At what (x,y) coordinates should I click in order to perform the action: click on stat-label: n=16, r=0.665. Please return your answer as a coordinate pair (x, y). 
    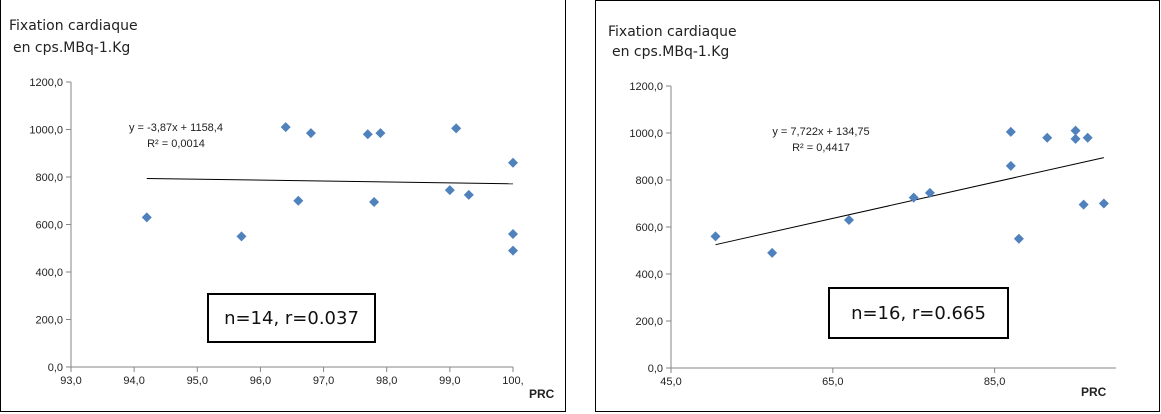
    Looking at the image, I should click on (918, 313).